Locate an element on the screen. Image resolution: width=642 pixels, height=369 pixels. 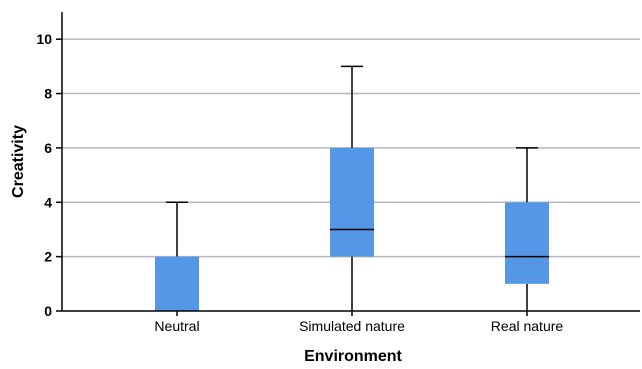
x-category-label: Neutral is located at coordinates (176, 326).